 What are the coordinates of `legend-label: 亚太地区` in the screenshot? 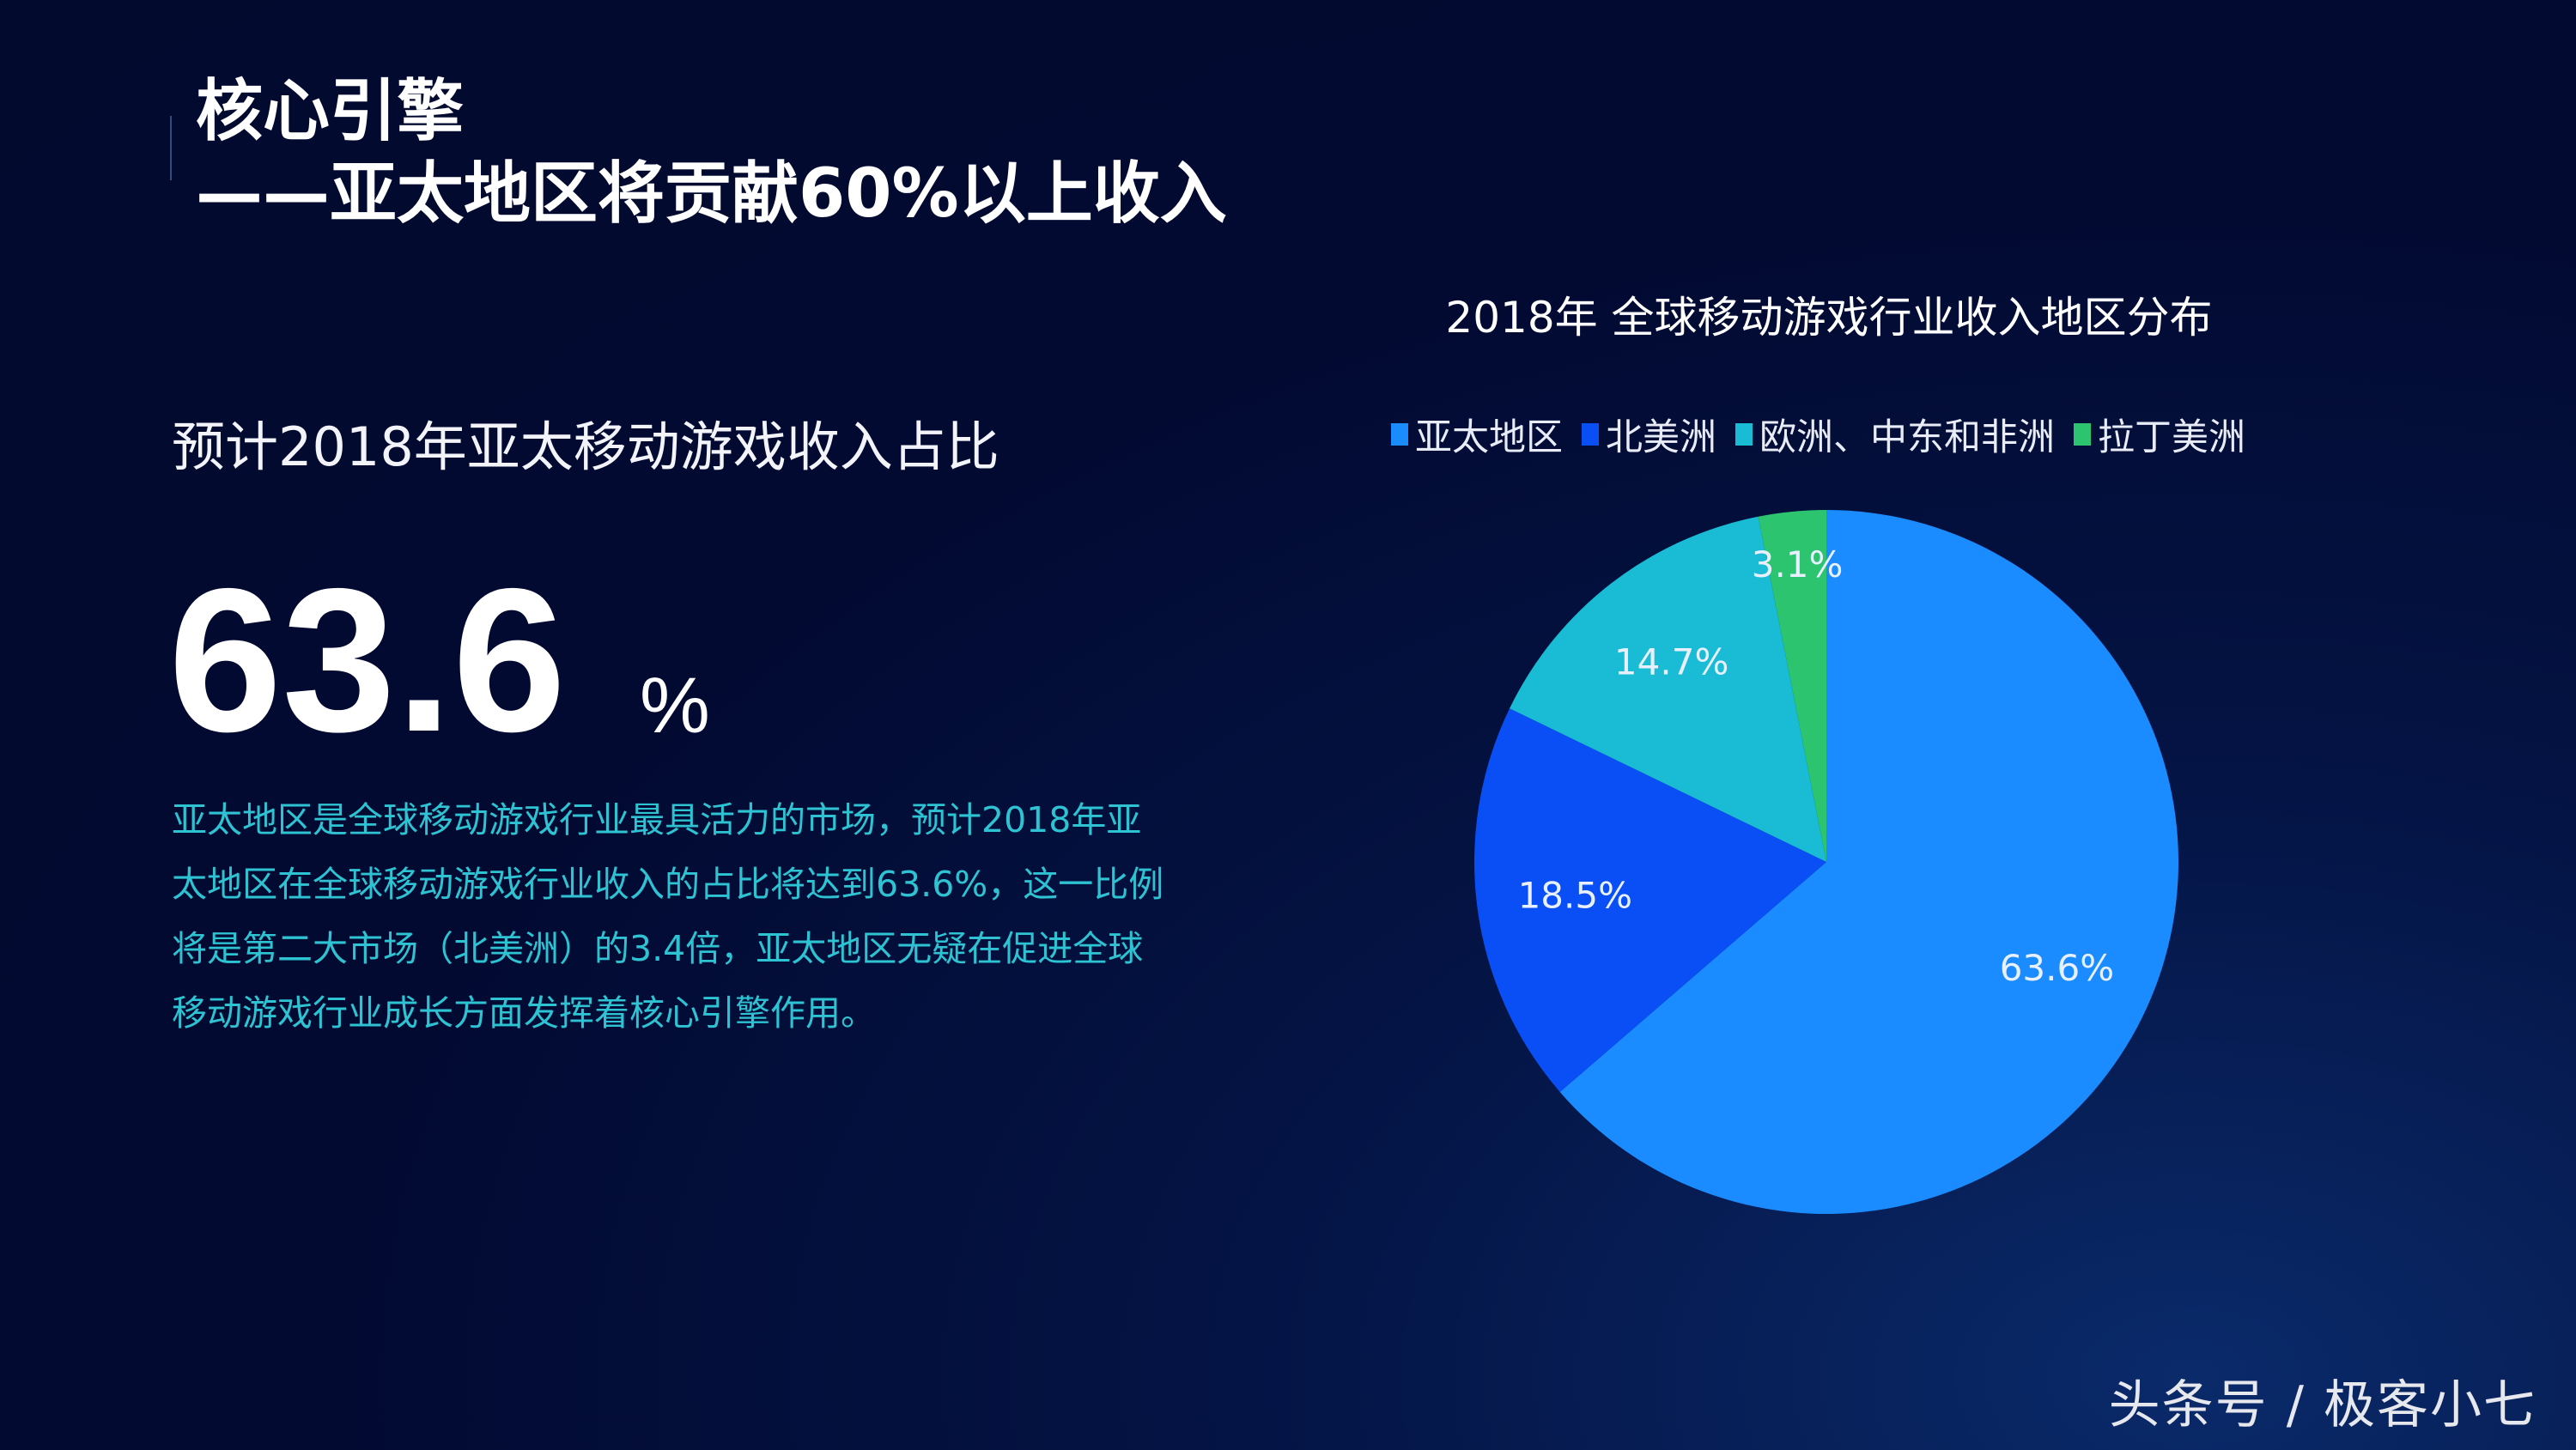 It's located at (1489, 438).